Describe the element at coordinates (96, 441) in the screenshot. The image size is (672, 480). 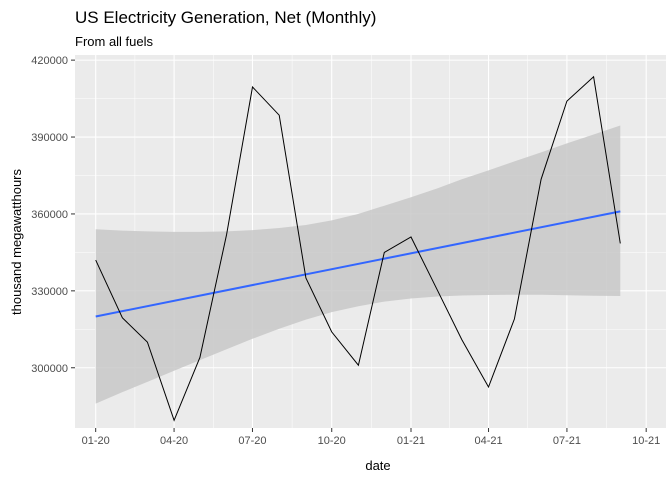
I see `x-tick-label: 01-20` at that location.